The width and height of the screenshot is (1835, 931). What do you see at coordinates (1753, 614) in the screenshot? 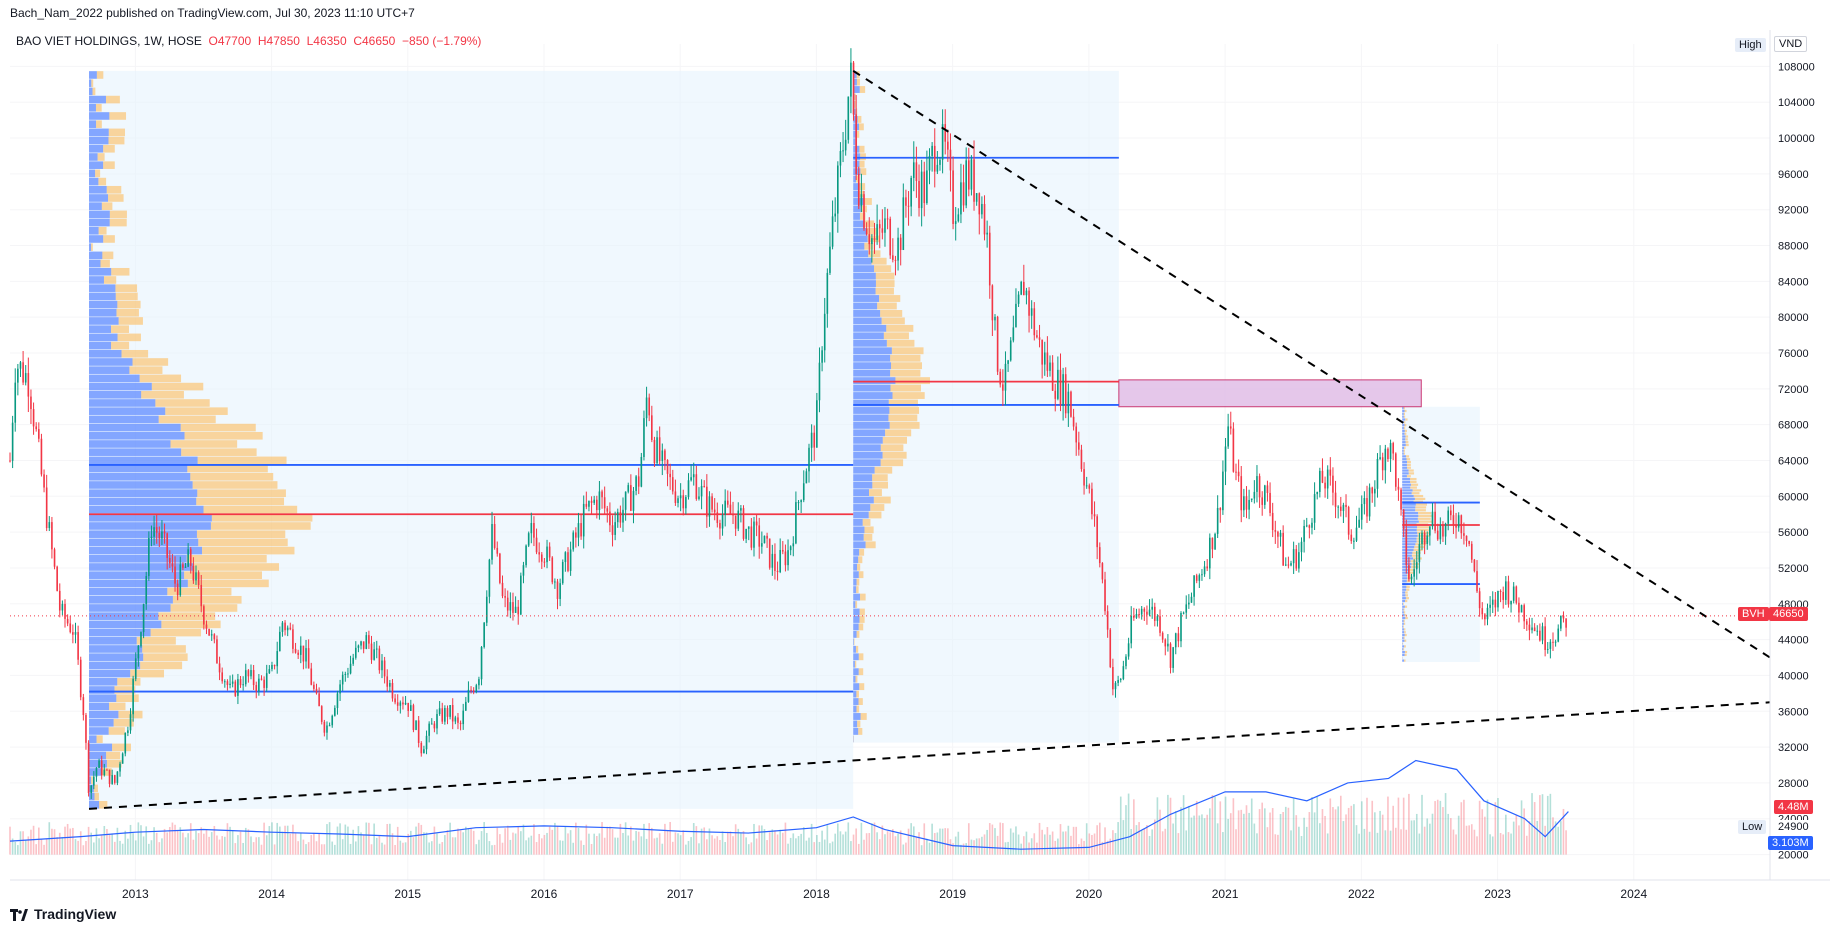
I see `ticker-badge: BVH` at bounding box center [1753, 614].